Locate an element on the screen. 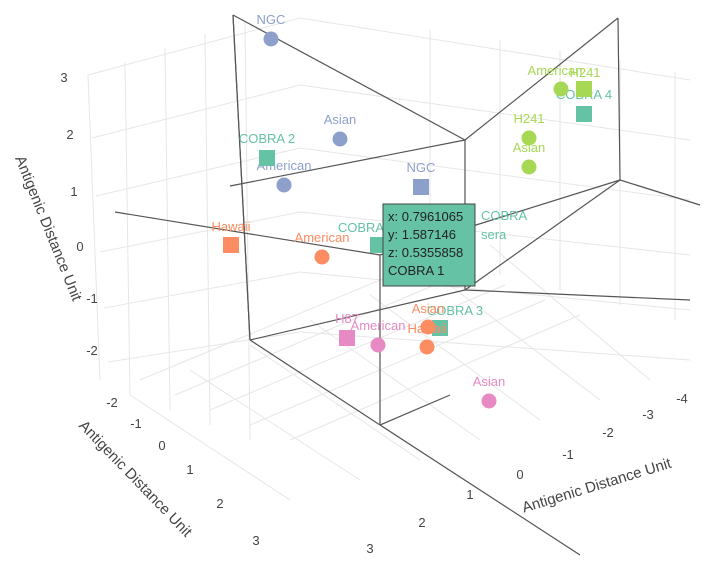 The image size is (720, 566). tooltip-box is located at coordinates (429, 245).